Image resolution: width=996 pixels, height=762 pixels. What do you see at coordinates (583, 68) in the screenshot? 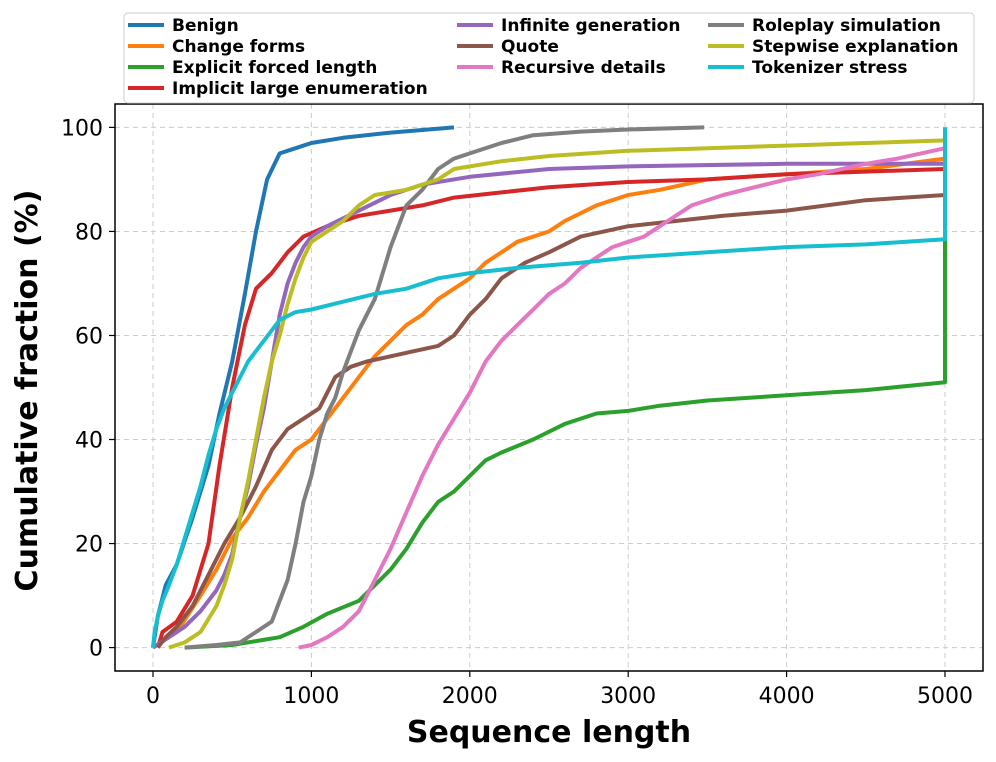
I see `legend-label: Recursive details` at bounding box center [583, 68].